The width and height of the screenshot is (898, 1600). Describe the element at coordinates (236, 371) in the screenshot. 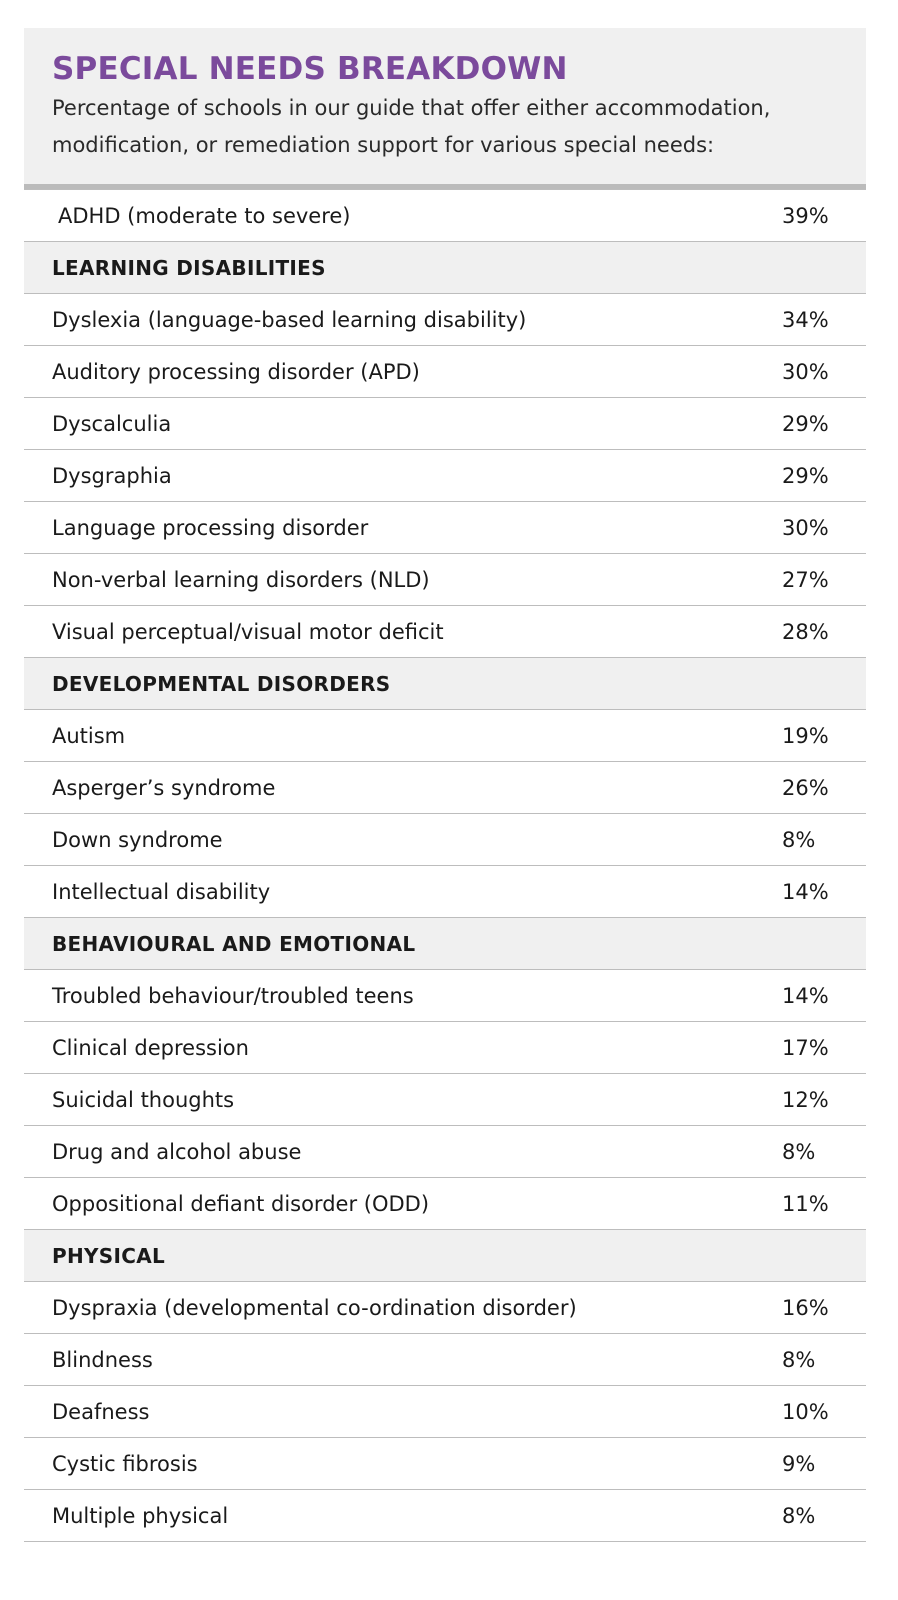

I see `row-label: Auditory processing disorder (APD)` at that location.